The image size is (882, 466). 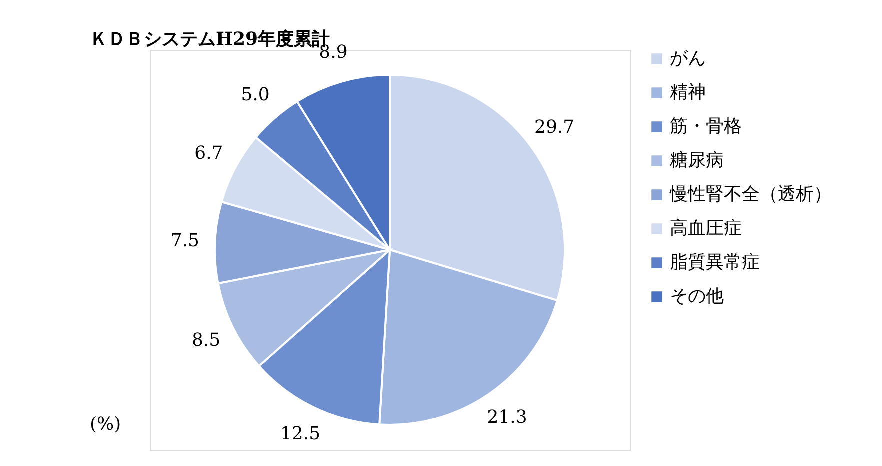 What do you see at coordinates (697, 160) in the screenshot?
I see `legend-label: 糖尿病` at bounding box center [697, 160].